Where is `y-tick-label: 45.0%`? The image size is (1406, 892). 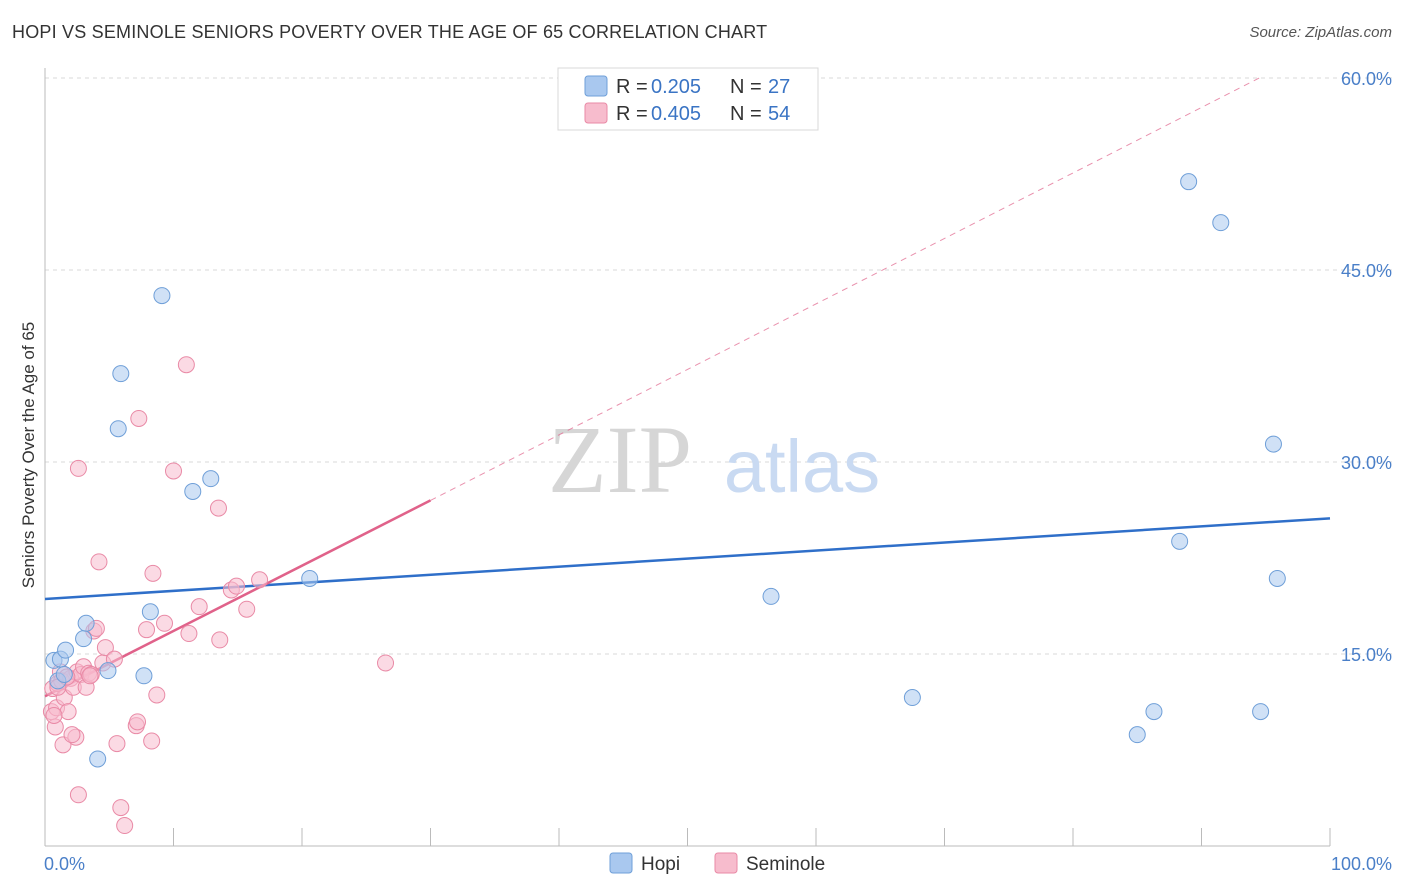 y-tick-label: 45.0% is located at coordinates (1366, 271).